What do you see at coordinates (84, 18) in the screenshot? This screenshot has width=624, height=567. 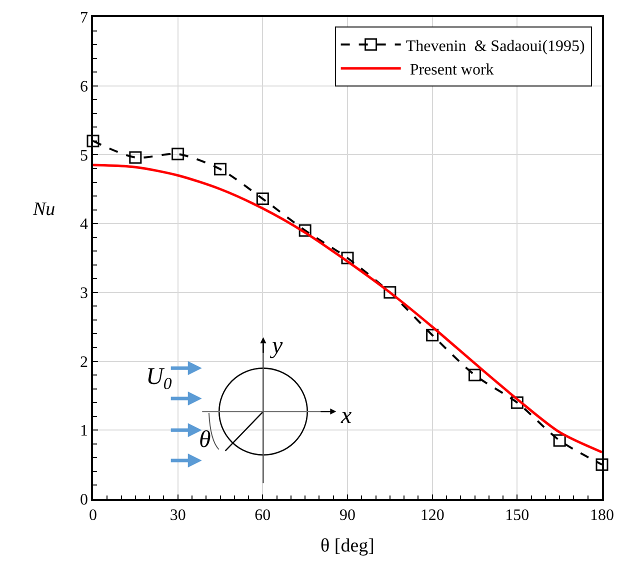 I see `y-tick-label: 7` at bounding box center [84, 18].